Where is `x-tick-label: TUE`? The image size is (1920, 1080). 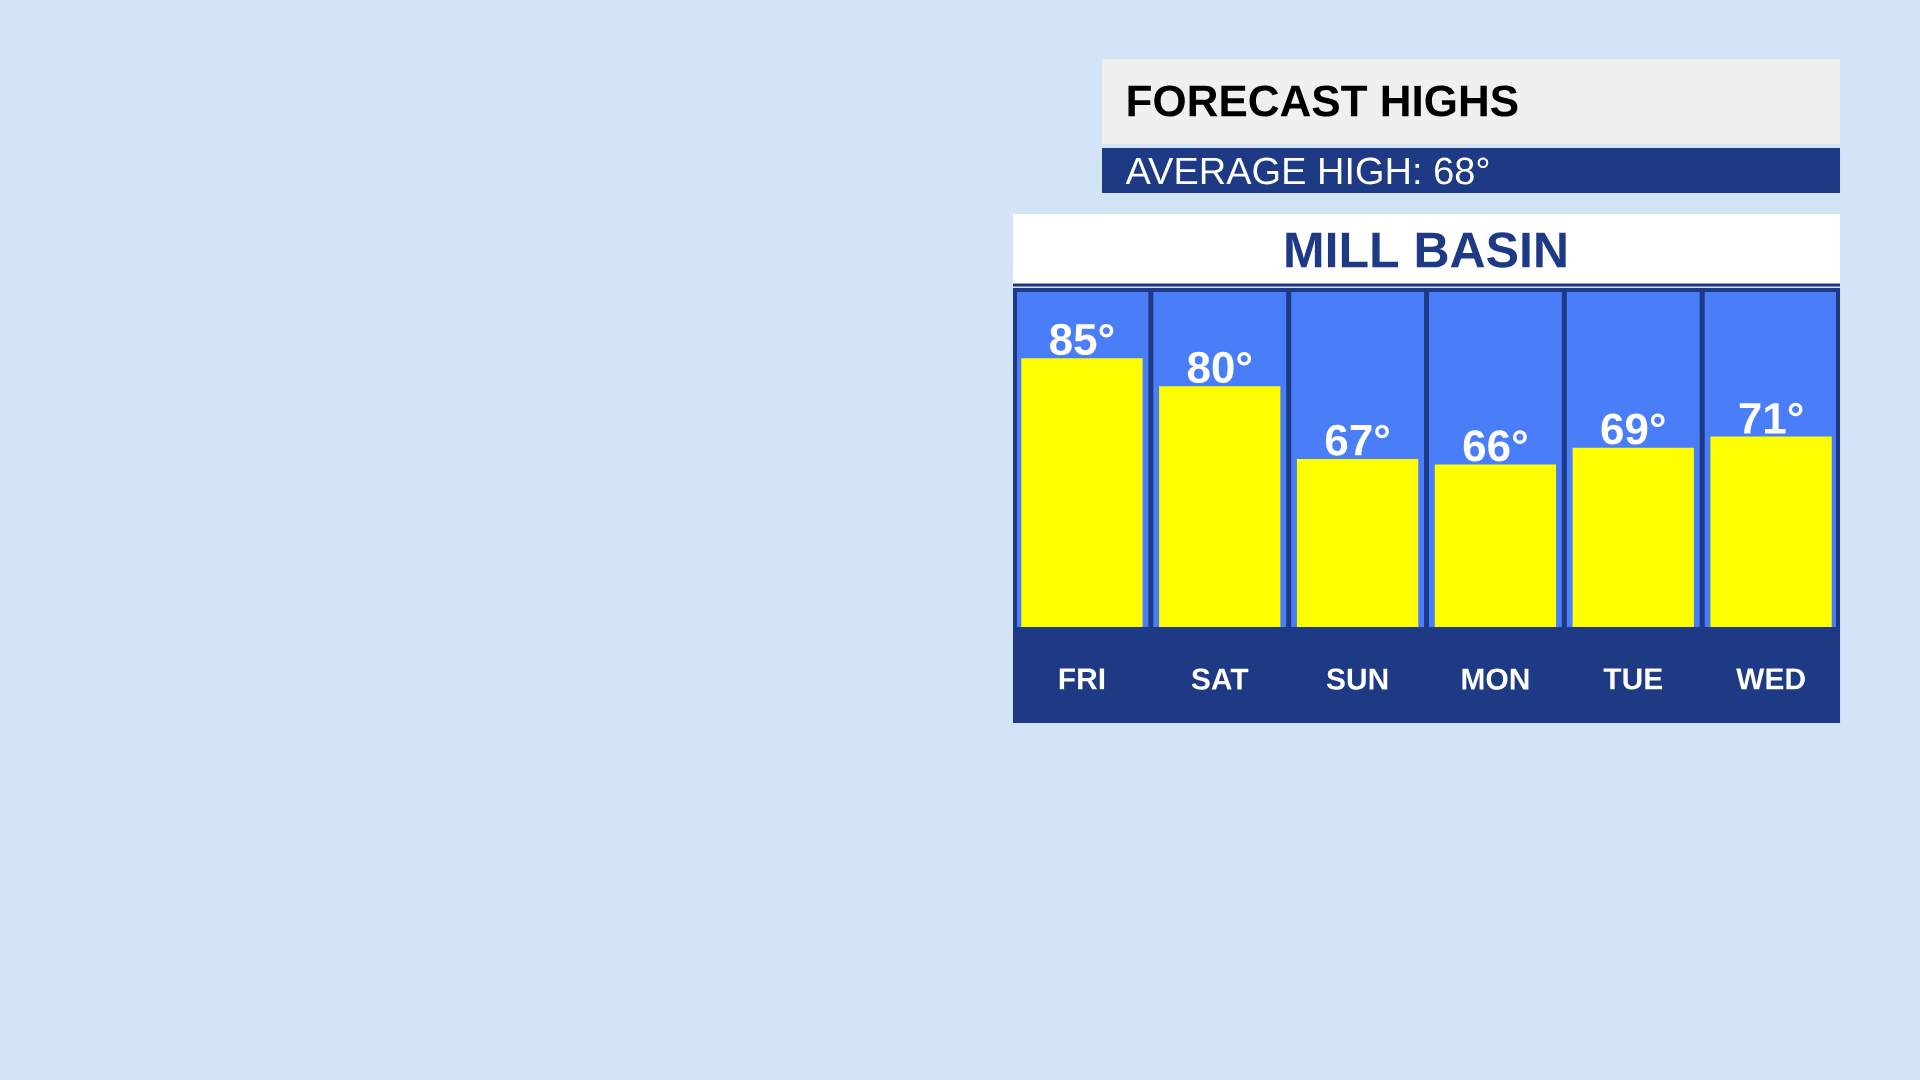 x-tick-label: TUE is located at coordinates (1633, 679).